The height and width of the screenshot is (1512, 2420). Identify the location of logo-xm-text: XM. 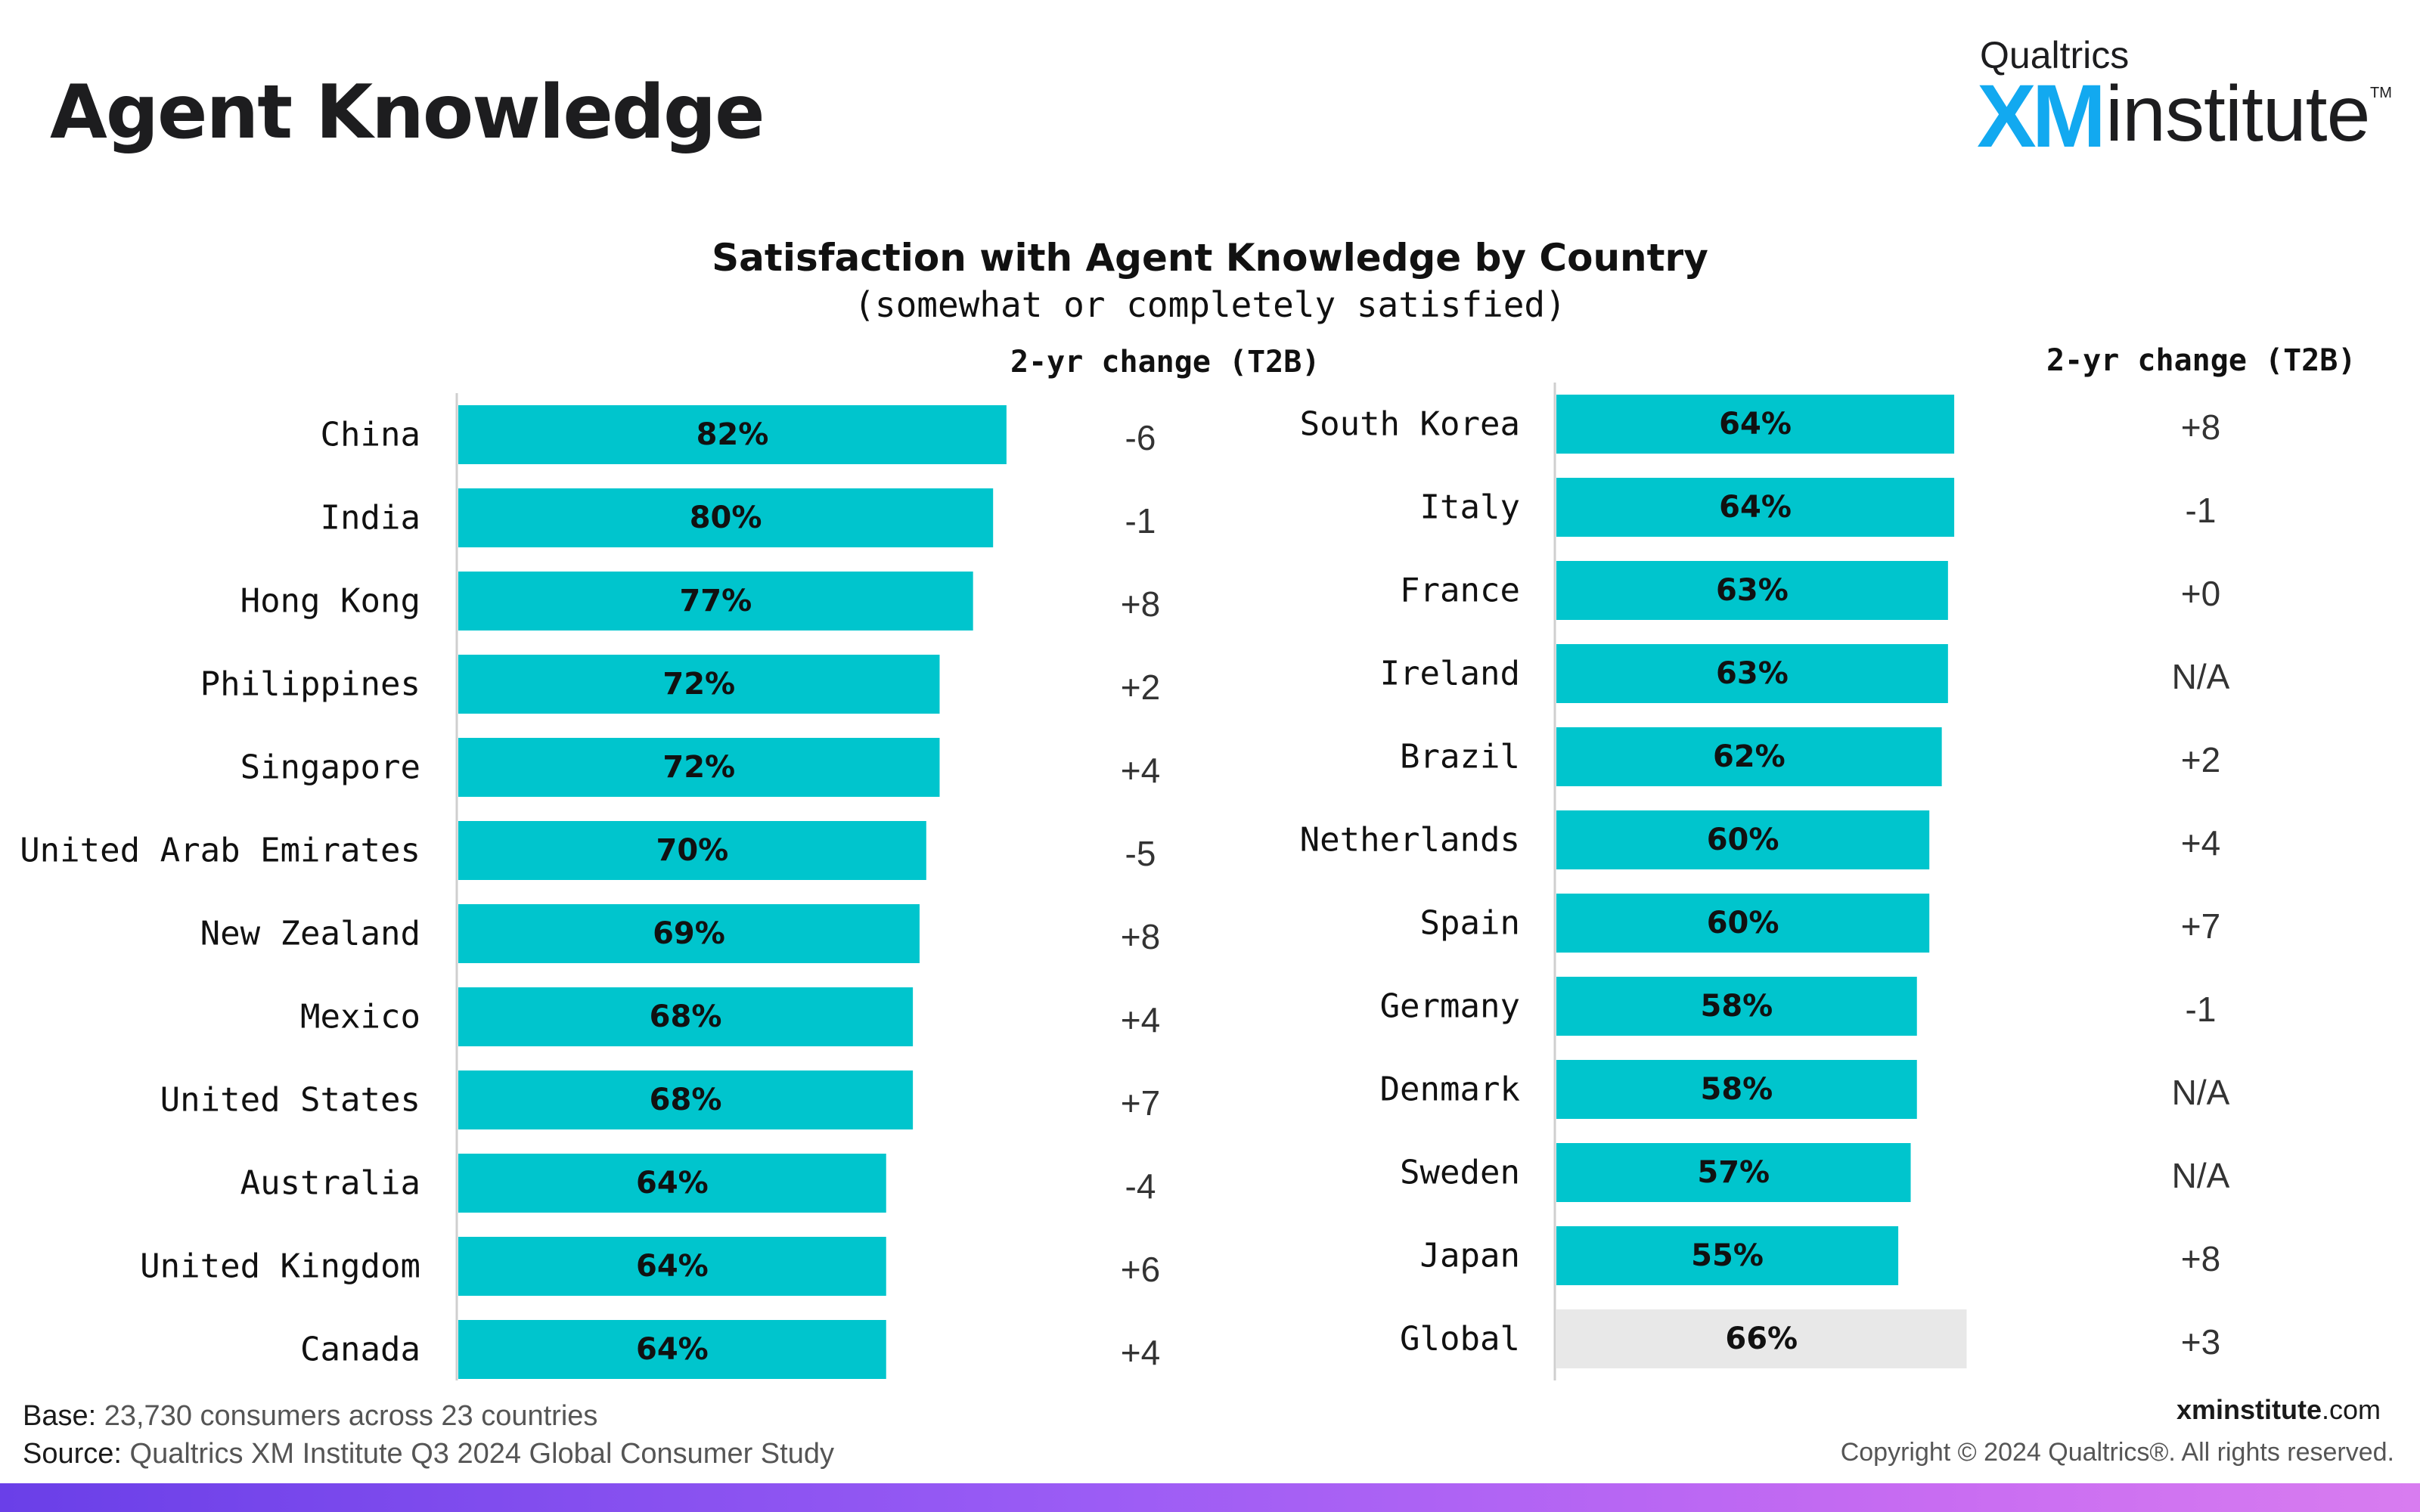
(2041, 117).